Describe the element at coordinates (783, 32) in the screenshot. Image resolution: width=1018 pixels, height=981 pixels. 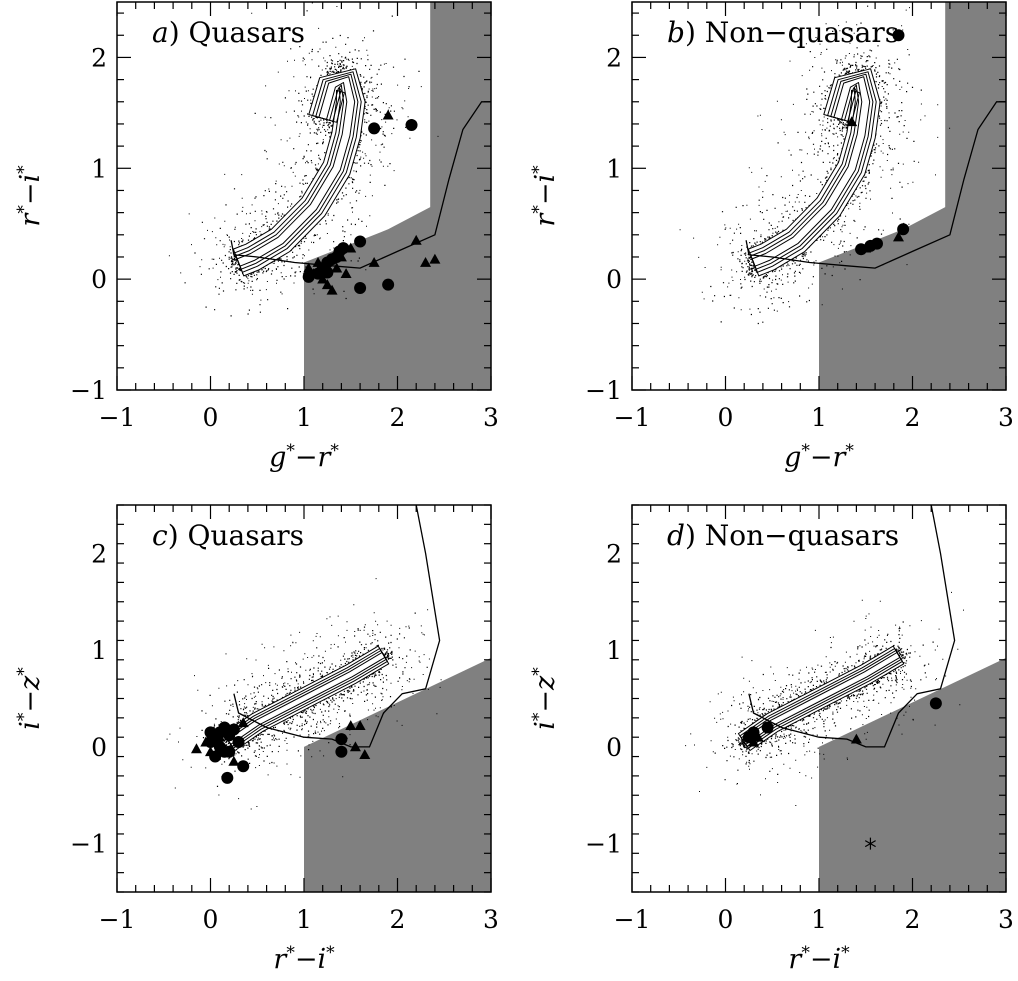
I see `panel-title: b) Non−quasars` at that location.